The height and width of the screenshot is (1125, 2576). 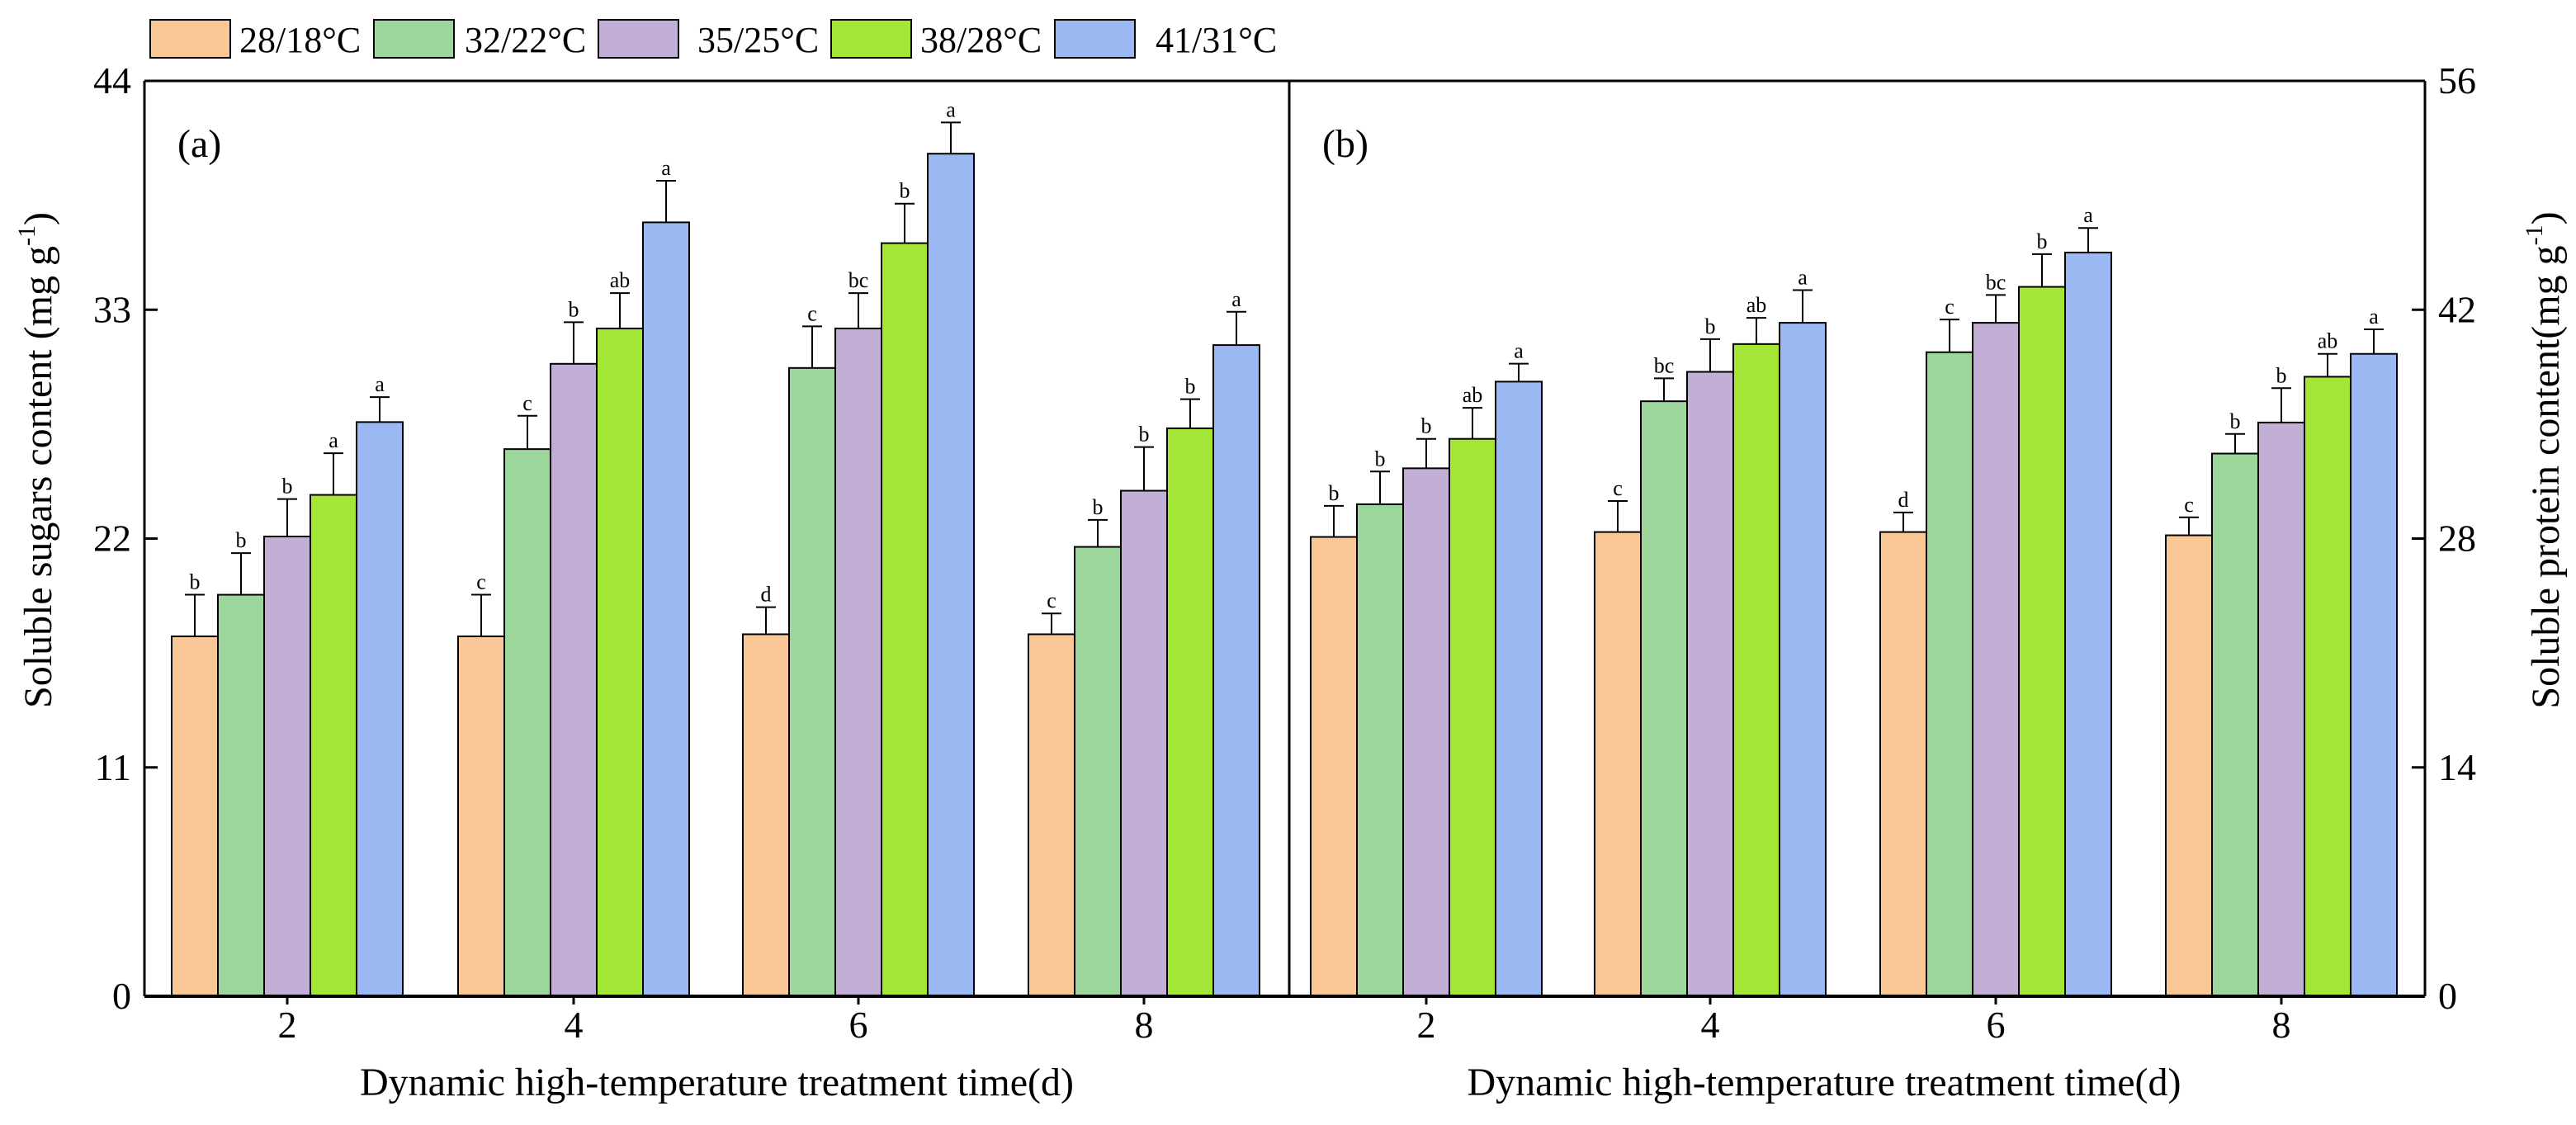 What do you see at coordinates (38, 477) in the screenshot?
I see `y-axis-title-text: Soluble sugars content (mg g` at bounding box center [38, 477].